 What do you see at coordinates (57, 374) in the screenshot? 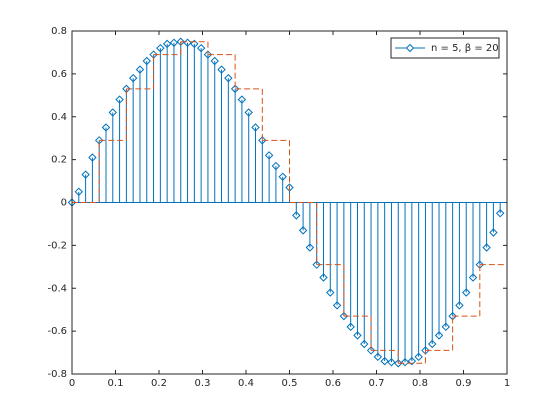
I see `y-tick-label: -0.8` at bounding box center [57, 374].